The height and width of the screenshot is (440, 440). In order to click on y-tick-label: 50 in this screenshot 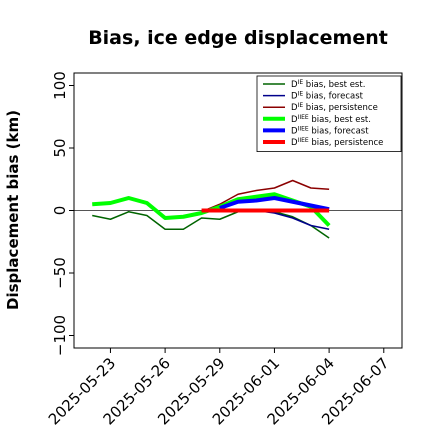, I will do `click(60, 147)`.